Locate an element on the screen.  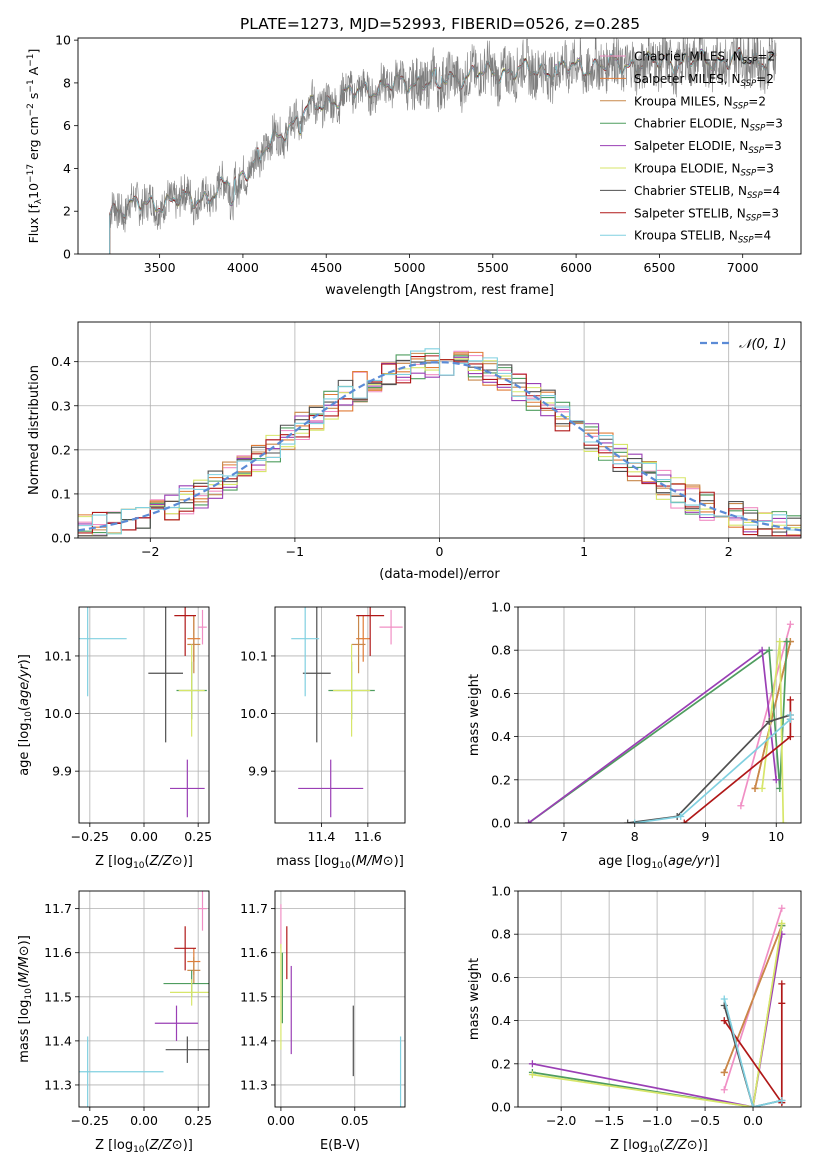
legend-label-chabrier_stelib: Chabrier STELIB, NSSP=4 is located at coordinates (707, 192).